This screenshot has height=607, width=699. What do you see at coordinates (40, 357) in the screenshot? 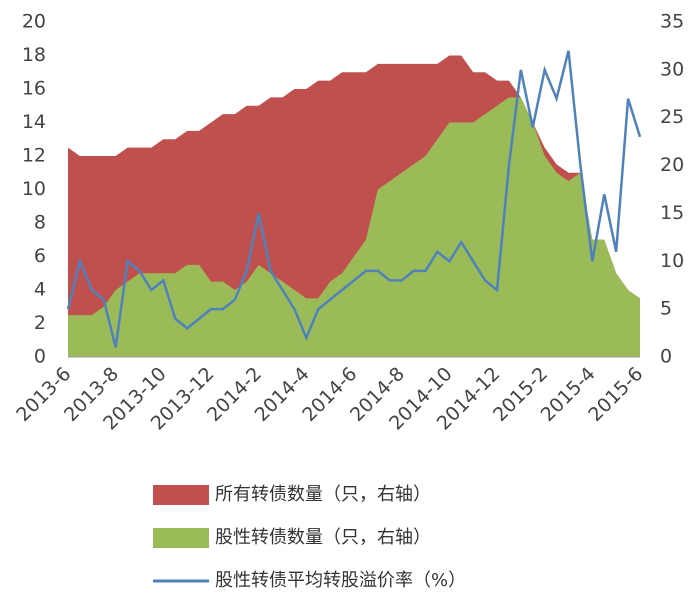
I see `y-tick-label: 0` at bounding box center [40, 357].